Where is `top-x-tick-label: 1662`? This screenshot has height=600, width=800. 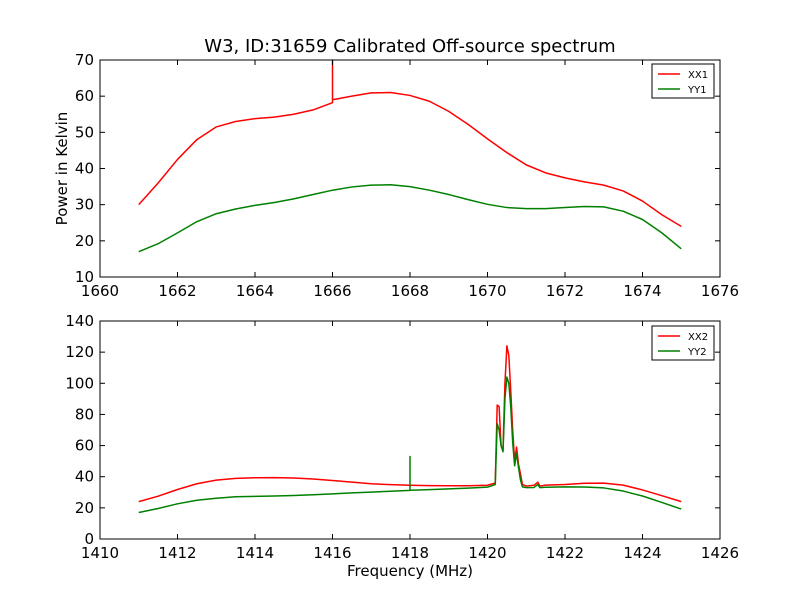
top-x-tick-label: 1662 is located at coordinates (177, 291).